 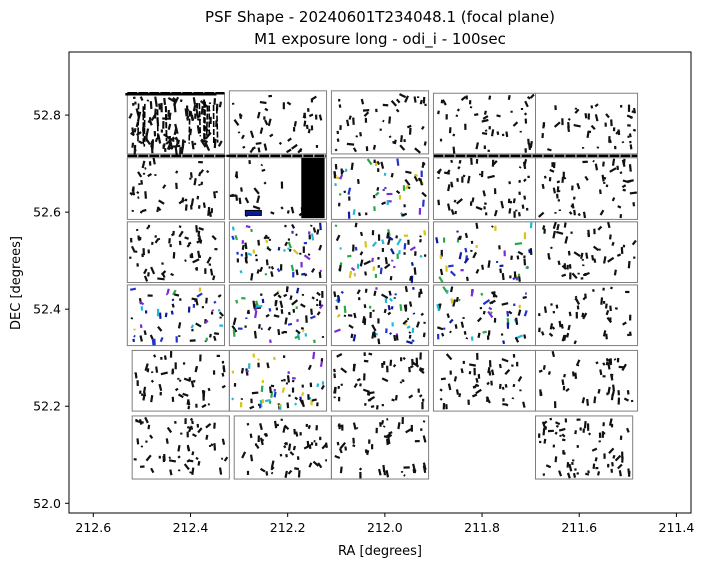 What do you see at coordinates (380, 551) in the screenshot?
I see `x-axis-label: RA [degrees]` at bounding box center [380, 551].